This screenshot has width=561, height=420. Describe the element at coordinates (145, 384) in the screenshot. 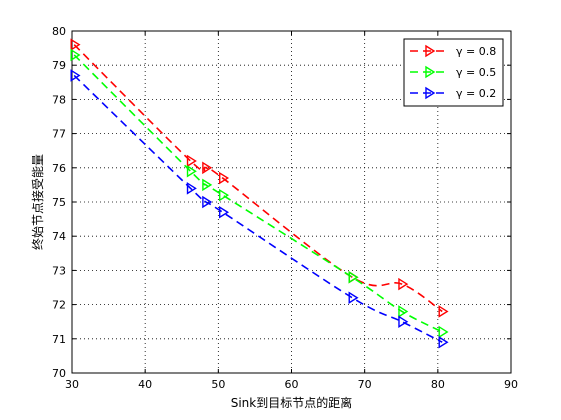

I see `x-tick-label: 40` at that location.